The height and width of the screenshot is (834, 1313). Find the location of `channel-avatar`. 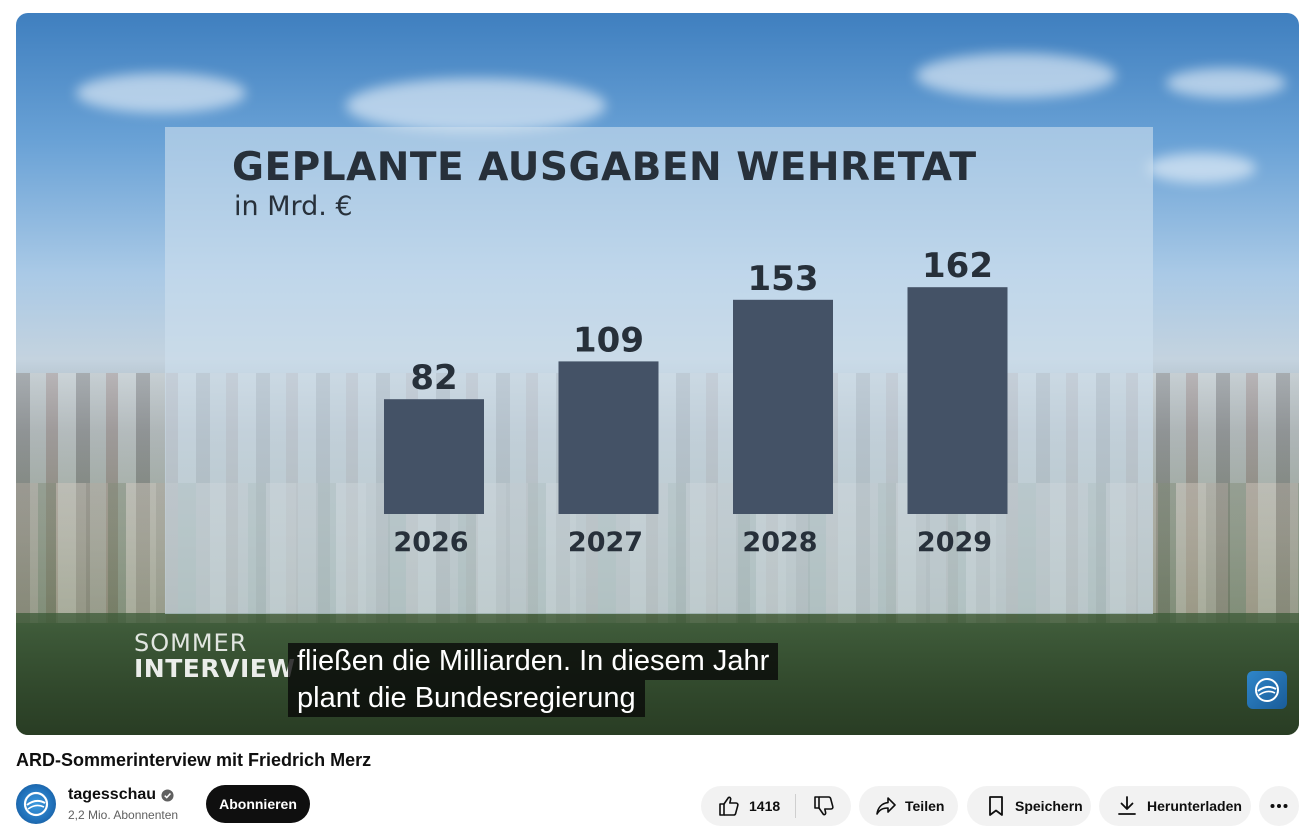

channel-avatar is located at coordinates (36, 804).